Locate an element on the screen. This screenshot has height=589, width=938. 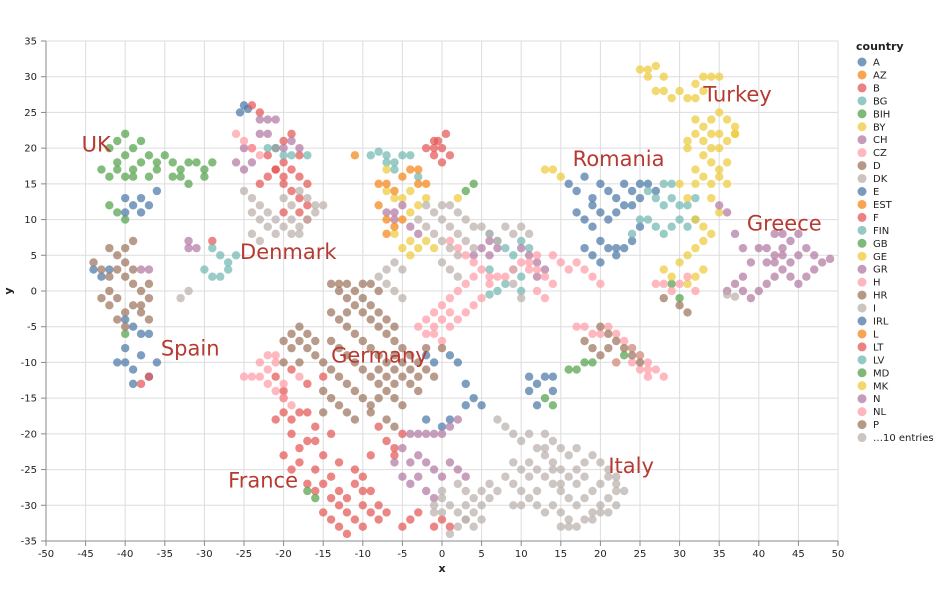
legend-label-p: P is located at coordinates (876, 425).